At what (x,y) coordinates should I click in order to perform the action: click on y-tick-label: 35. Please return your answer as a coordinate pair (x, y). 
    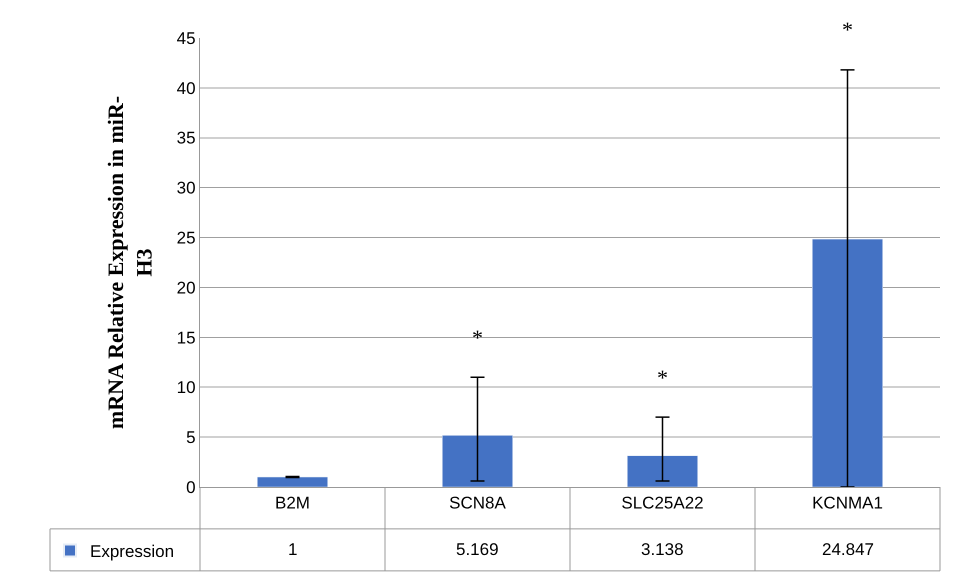
    Looking at the image, I should click on (186, 138).